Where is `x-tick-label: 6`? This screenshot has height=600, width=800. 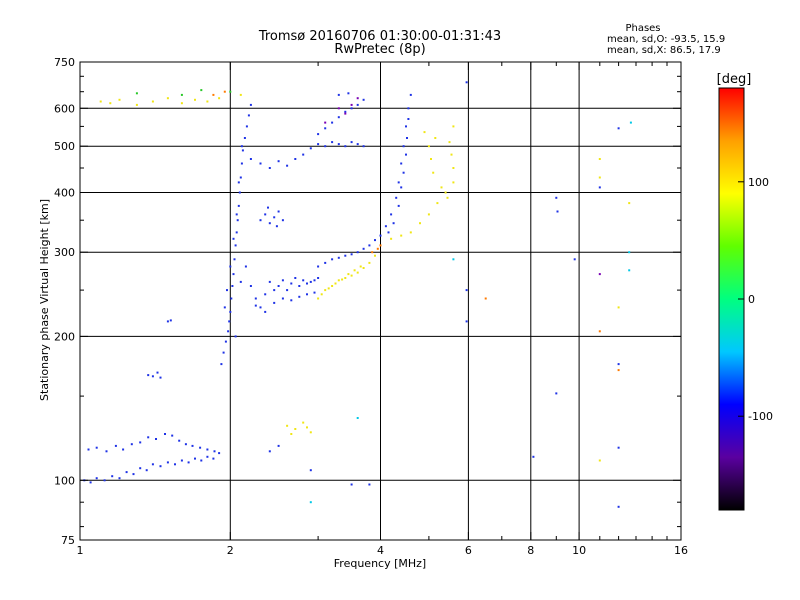
x-tick-label: 6 is located at coordinates (468, 550).